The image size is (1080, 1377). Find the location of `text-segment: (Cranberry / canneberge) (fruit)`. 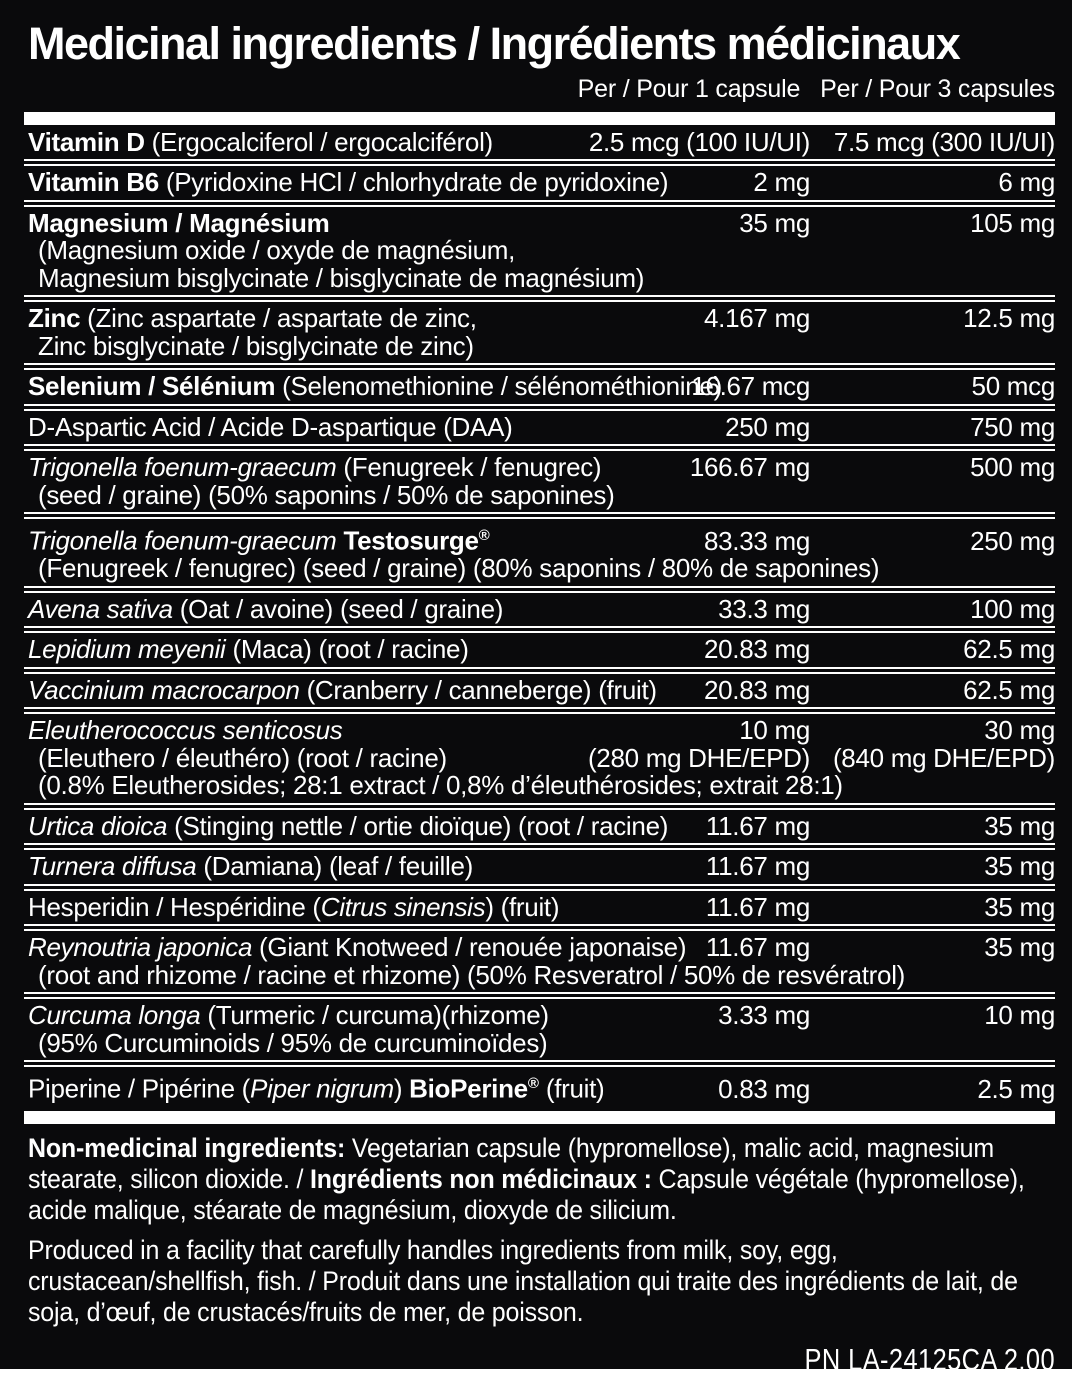

text-segment: (Cranberry / canneberge) (fruit) is located at coordinates (478, 689).